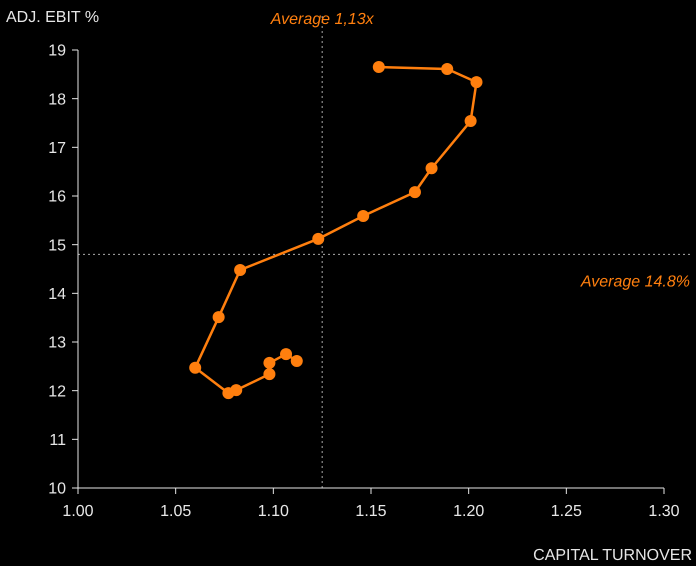 This screenshot has height=566, width=696. I want to click on x-tick-label: 1.05, so click(176, 511).